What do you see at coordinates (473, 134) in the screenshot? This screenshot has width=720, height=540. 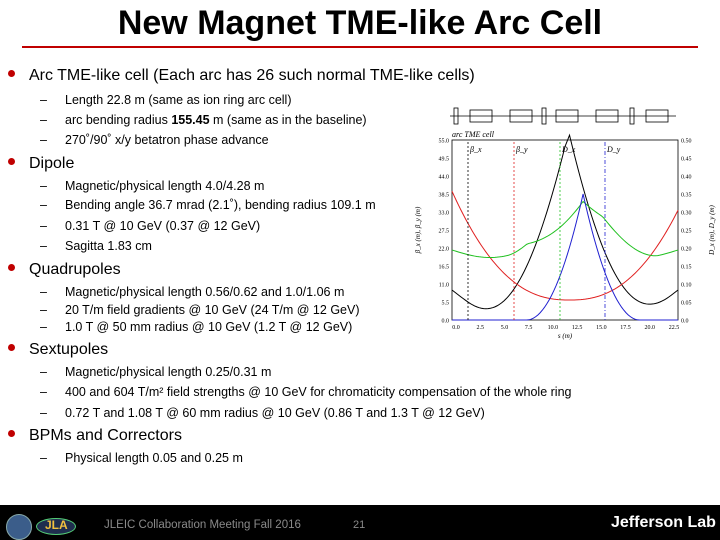 I see `plot-header: arc TME cell` at bounding box center [473, 134].